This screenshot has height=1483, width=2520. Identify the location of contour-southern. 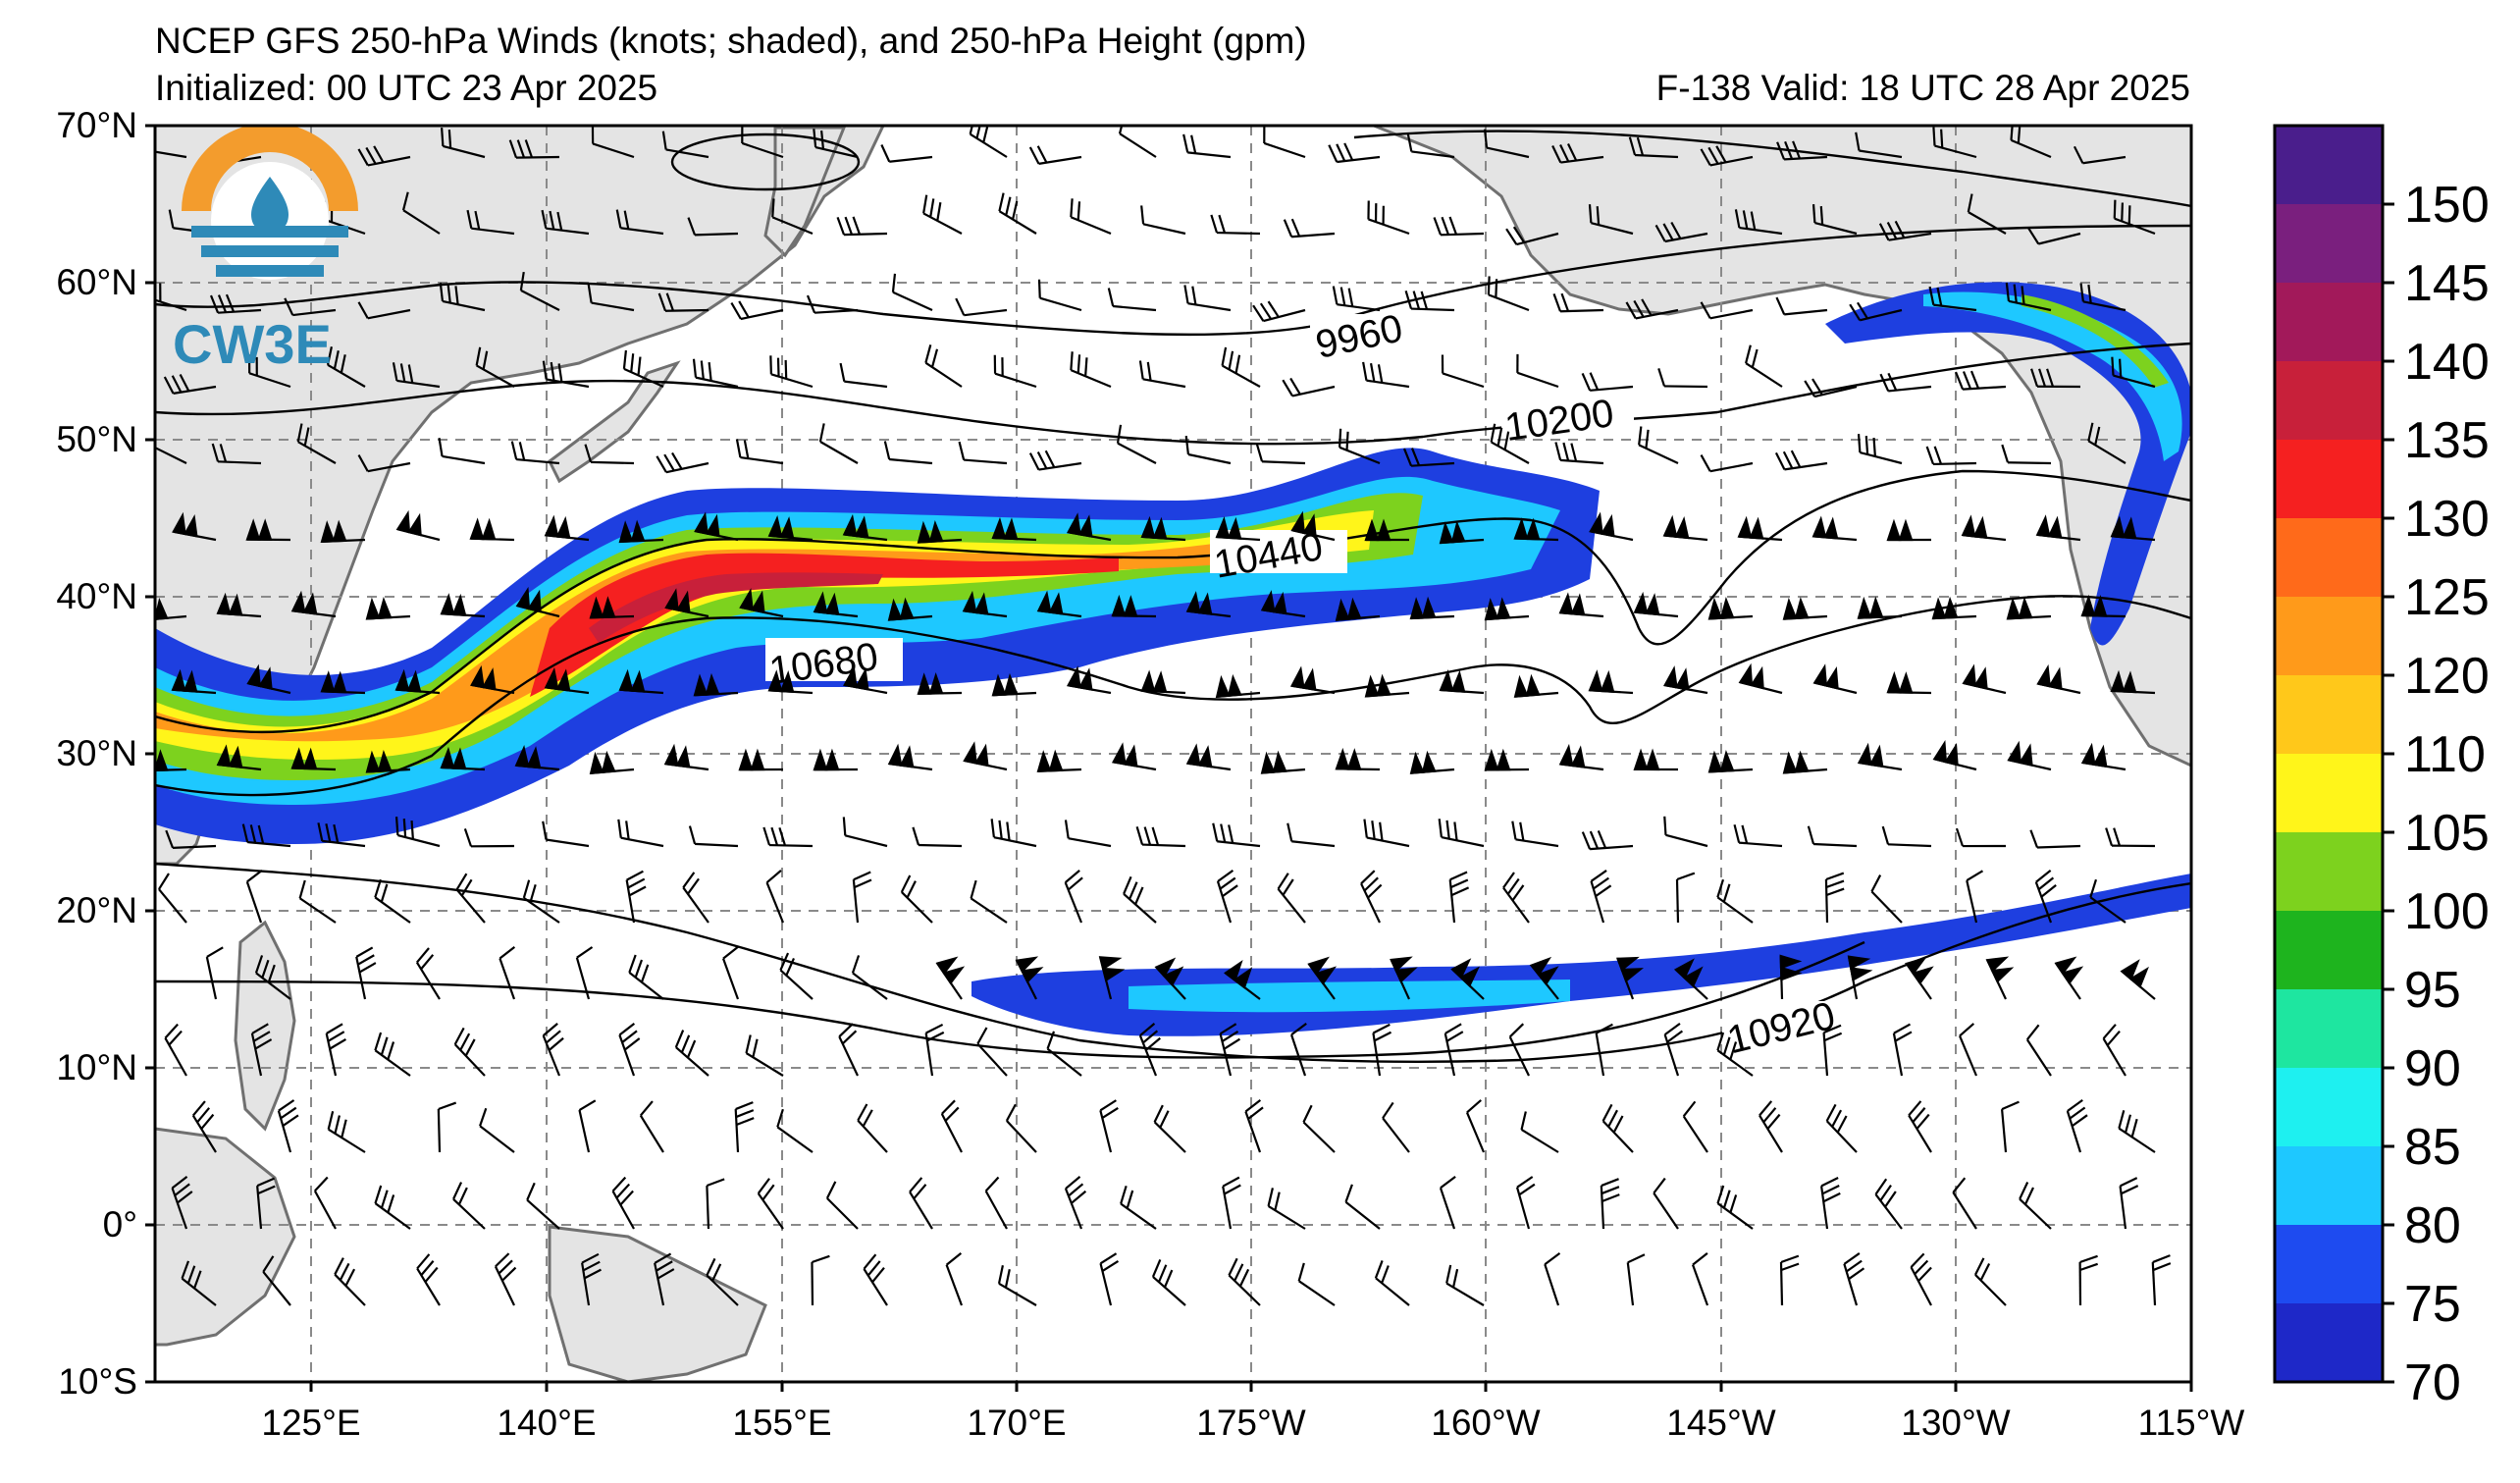
(1010, 1000).